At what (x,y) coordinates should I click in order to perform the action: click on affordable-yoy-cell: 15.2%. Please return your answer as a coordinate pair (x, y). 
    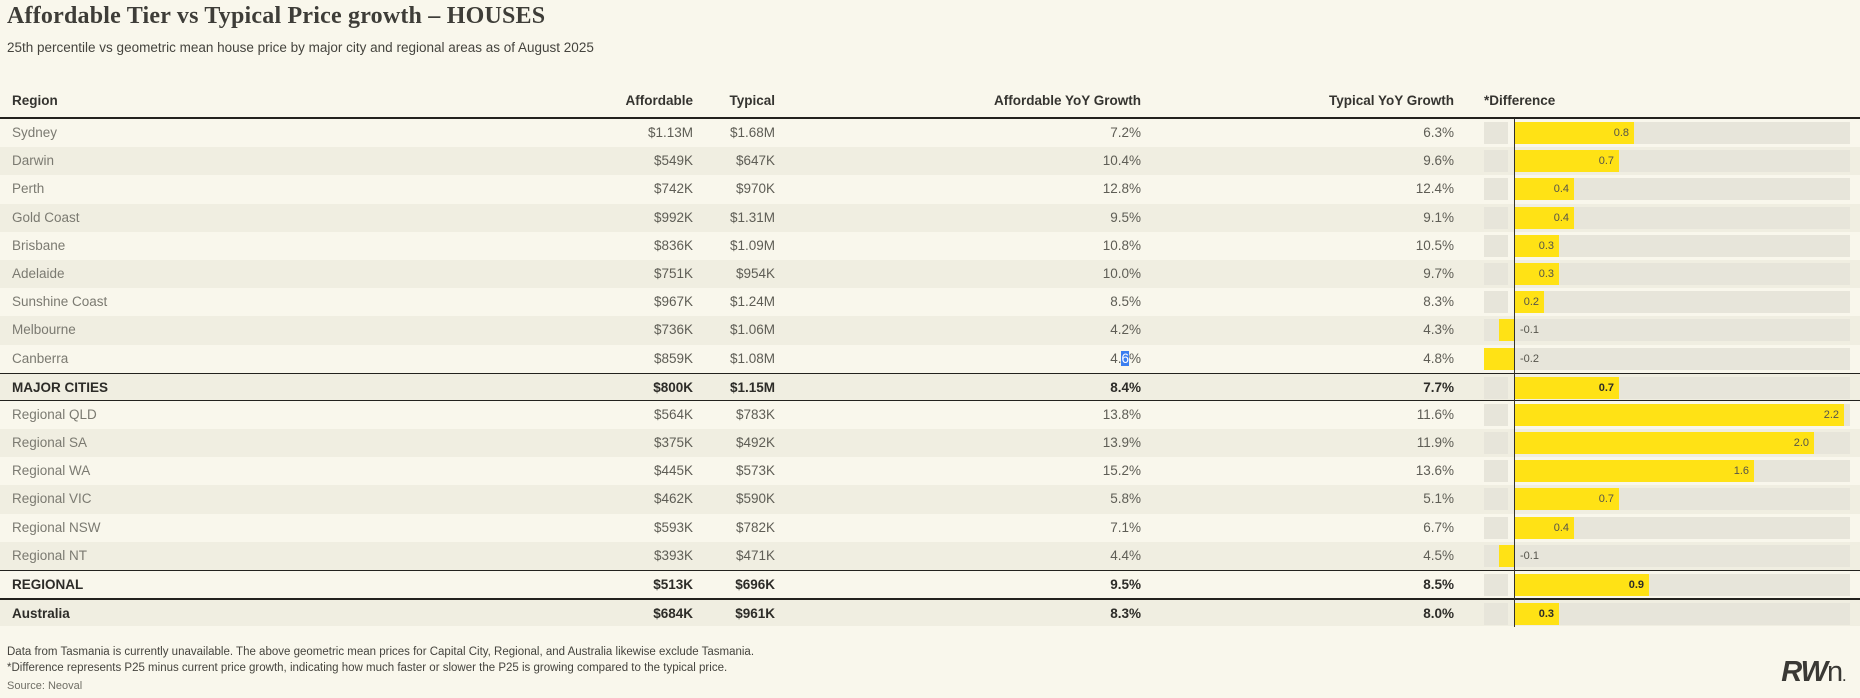
    Looking at the image, I should click on (1121, 471).